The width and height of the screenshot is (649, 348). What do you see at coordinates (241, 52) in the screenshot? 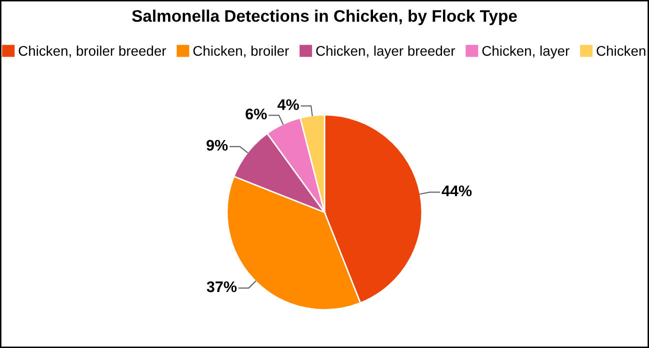
I see `legend-label: Chicken, broiler` at bounding box center [241, 52].